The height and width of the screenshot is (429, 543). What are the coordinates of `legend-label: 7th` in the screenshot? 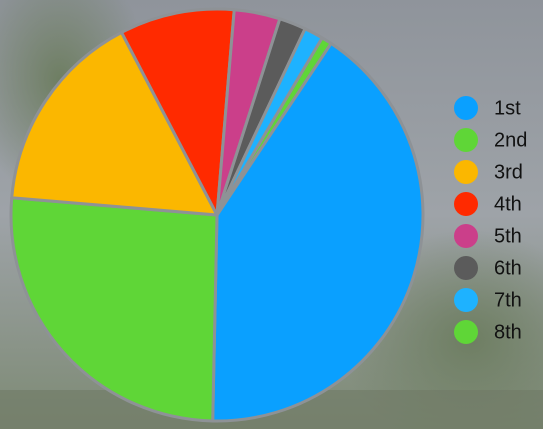 It's located at (508, 300).